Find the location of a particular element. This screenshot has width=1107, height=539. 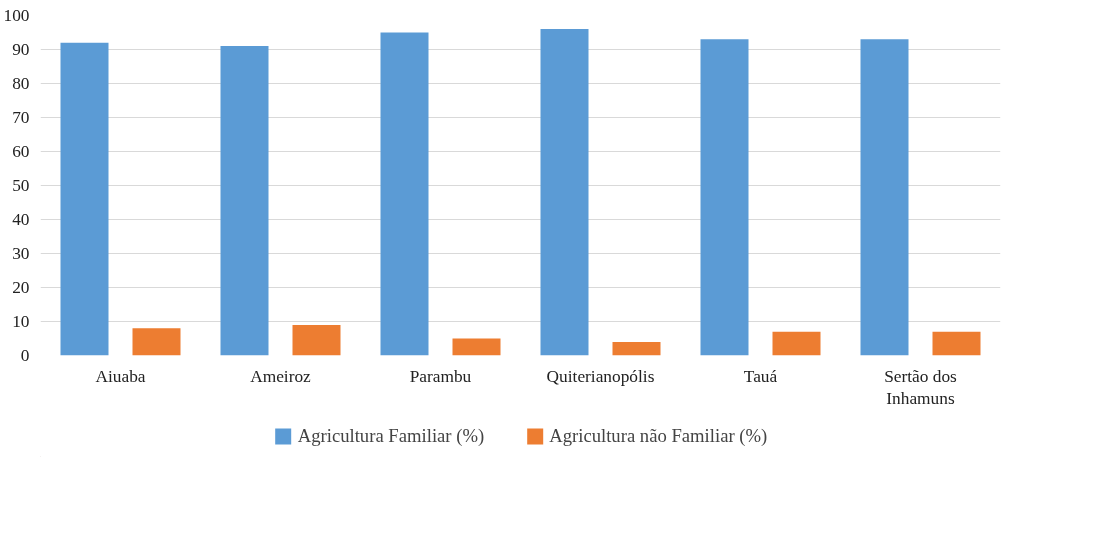

legend-label: Agricultura Familiar (%) is located at coordinates (391, 436).